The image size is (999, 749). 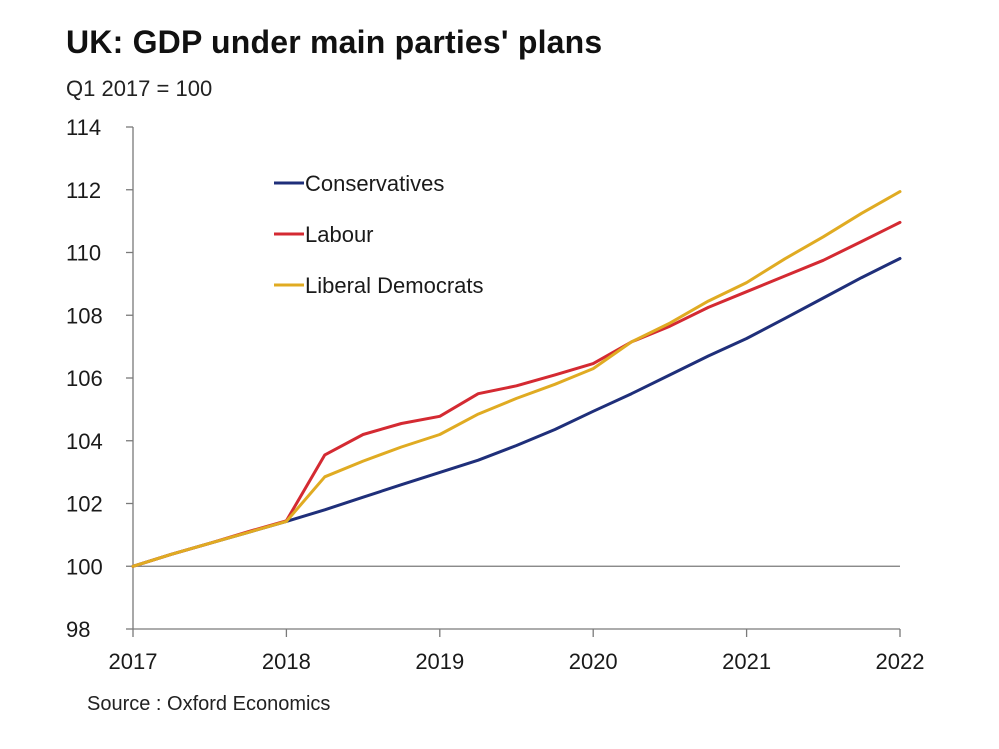 What do you see at coordinates (394, 285) in the screenshot?
I see `legend-label-liberal-democrats: Liberal Democrats` at bounding box center [394, 285].